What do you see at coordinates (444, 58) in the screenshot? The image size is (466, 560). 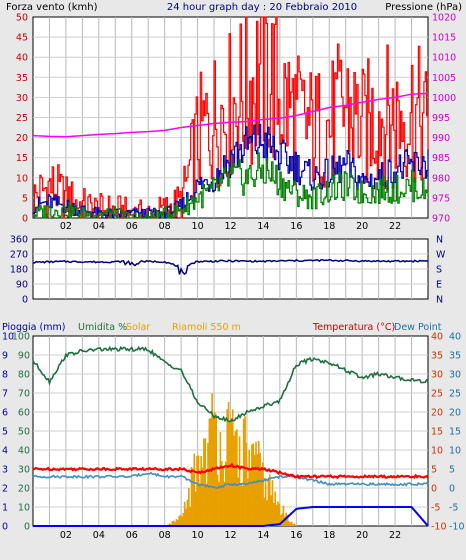 I see `pressure-tick-label: 1010` at bounding box center [444, 58].